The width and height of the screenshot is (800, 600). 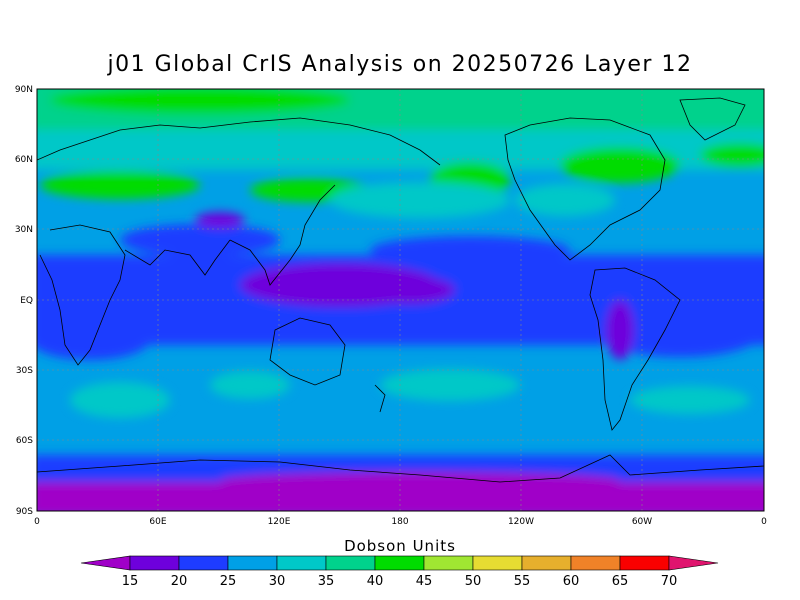 I want to click on lon-tick-120w: 120W, so click(x=521, y=522).